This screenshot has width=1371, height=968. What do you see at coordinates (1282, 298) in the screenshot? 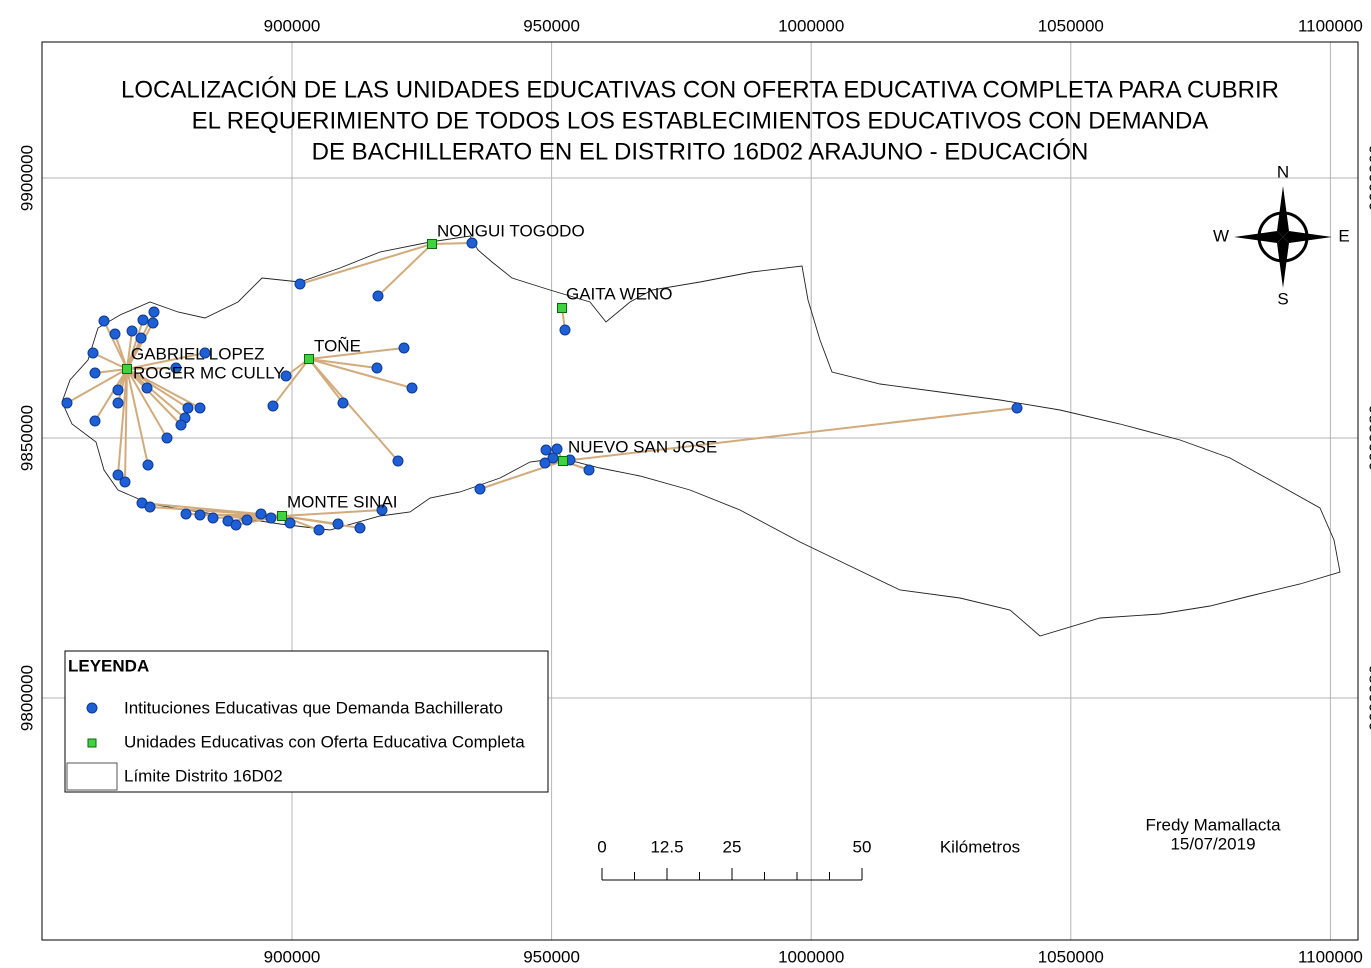
I see `compass-s: S` at bounding box center [1282, 298].